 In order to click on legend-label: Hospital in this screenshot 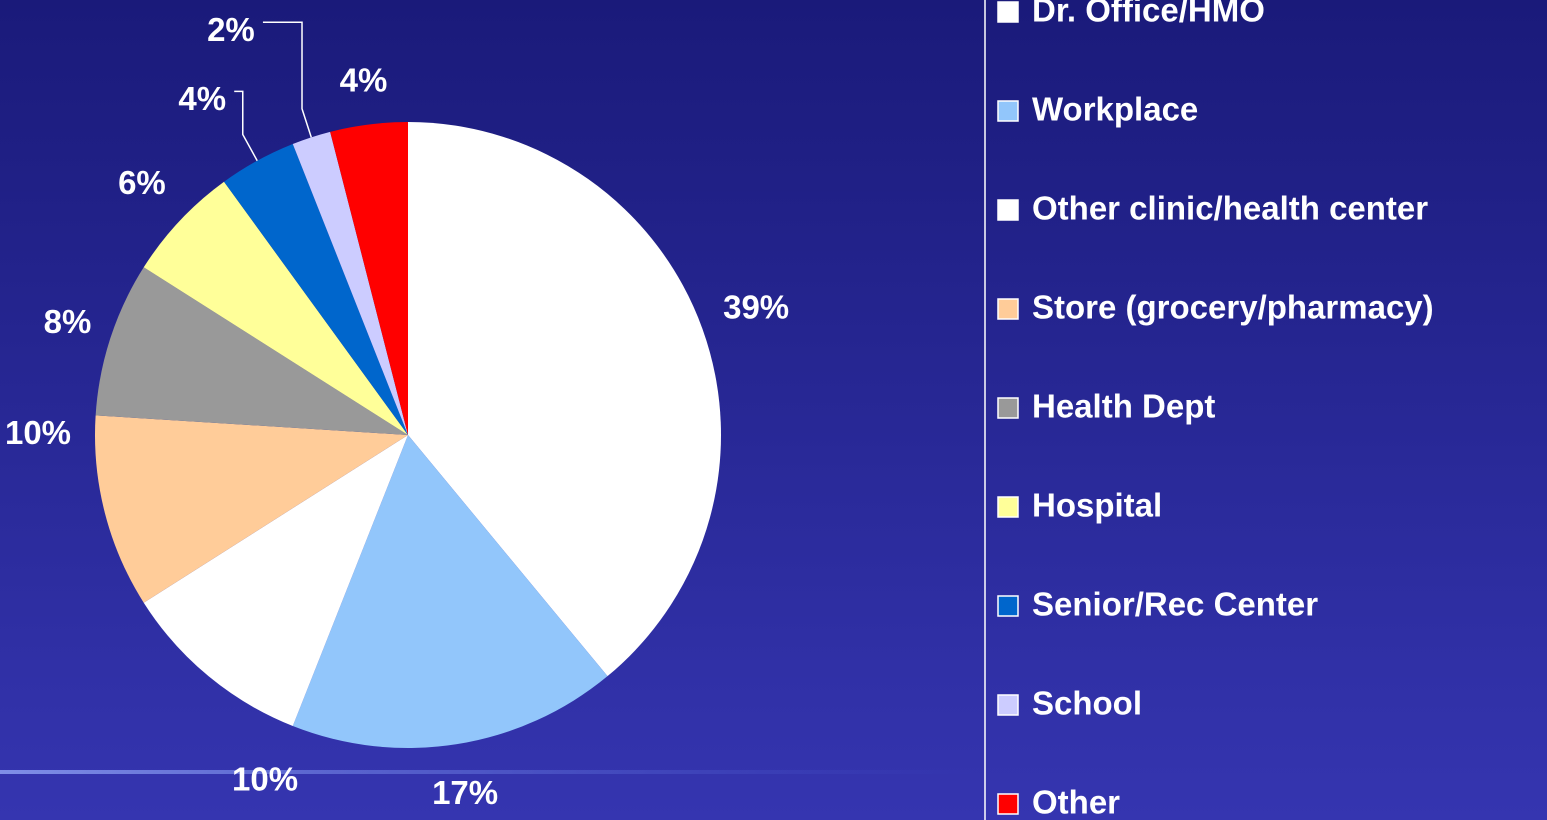, I will do `click(1097, 505)`.